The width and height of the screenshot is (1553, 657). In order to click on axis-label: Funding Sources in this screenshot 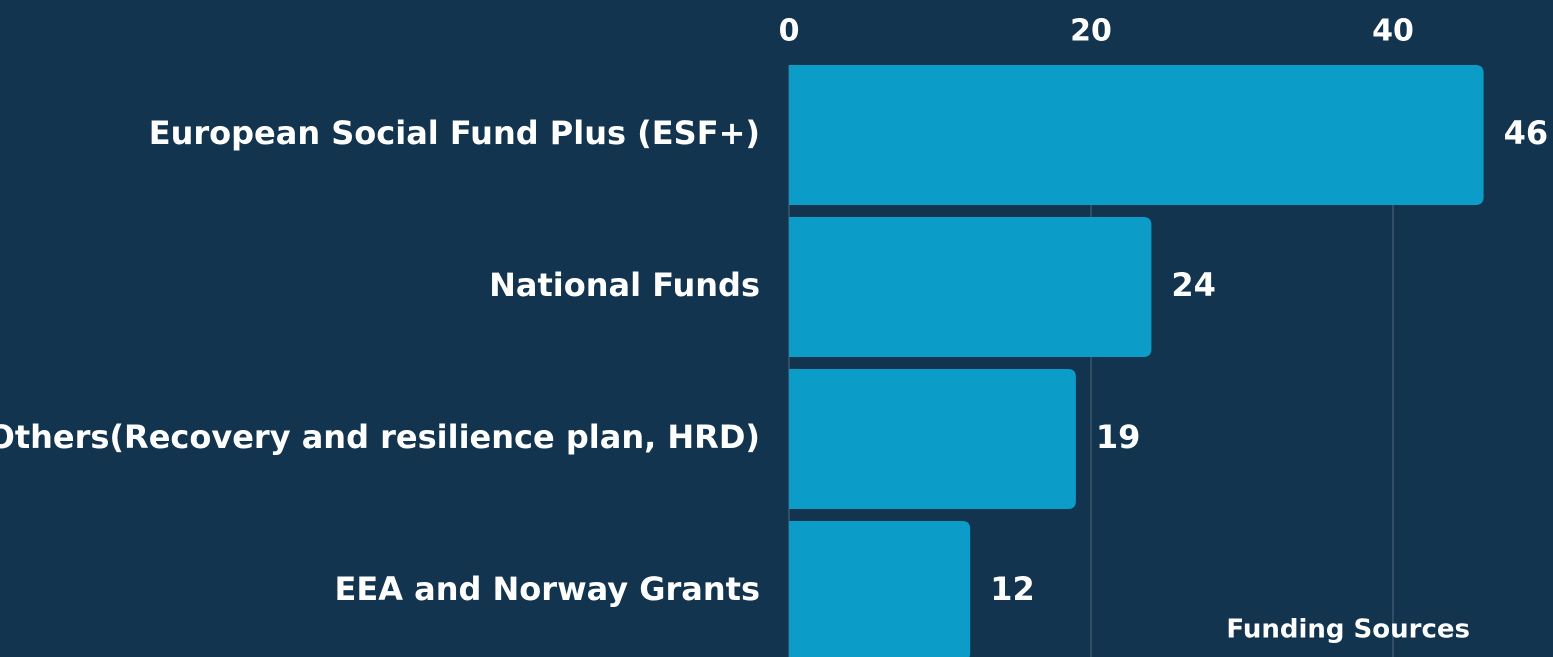, I will do `click(1348, 630)`.